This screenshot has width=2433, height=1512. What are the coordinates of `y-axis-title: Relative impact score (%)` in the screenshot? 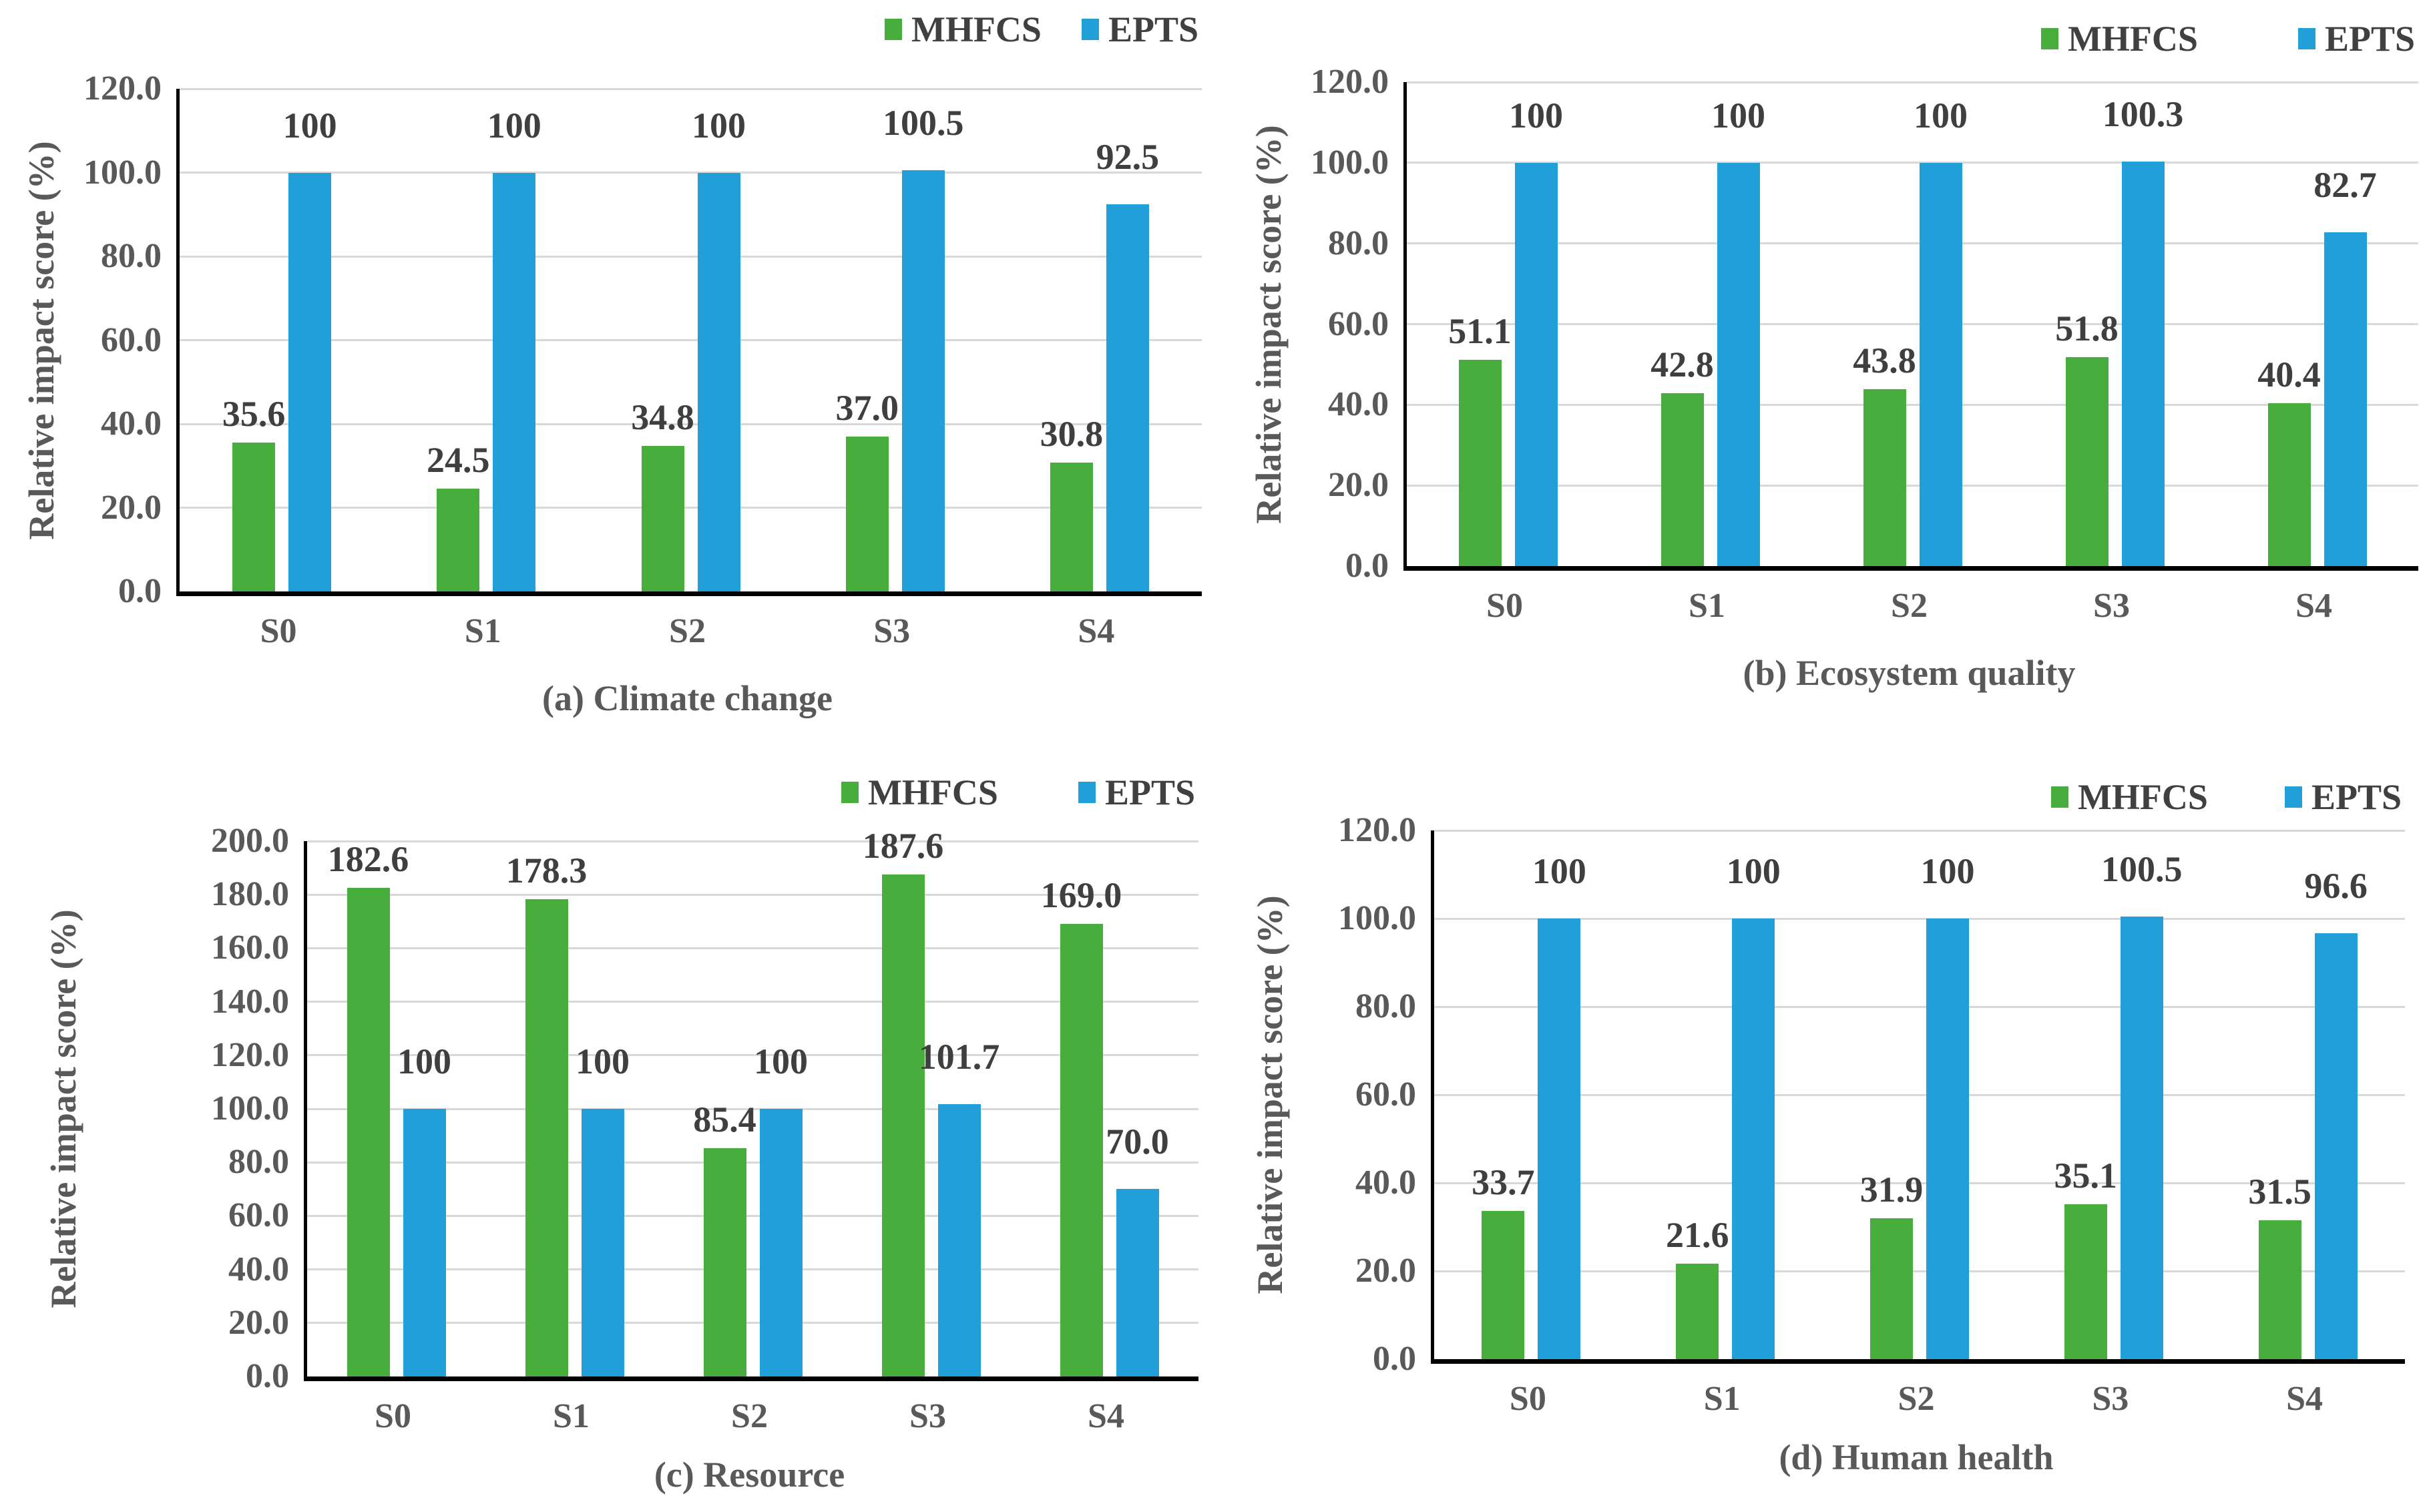 It's located at (63, 1108).